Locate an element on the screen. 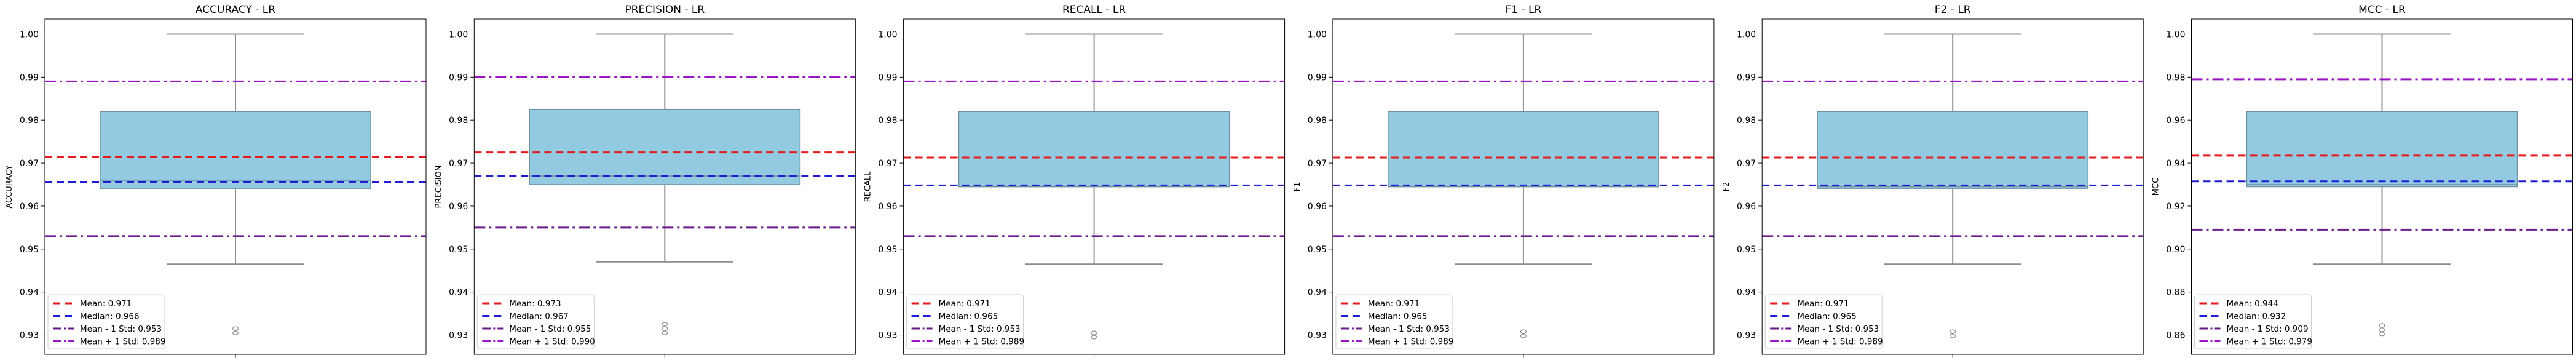 The image size is (2576, 363). legend-entry: Mean + 1 Std: 0.990 is located at coordinates (552, 342).